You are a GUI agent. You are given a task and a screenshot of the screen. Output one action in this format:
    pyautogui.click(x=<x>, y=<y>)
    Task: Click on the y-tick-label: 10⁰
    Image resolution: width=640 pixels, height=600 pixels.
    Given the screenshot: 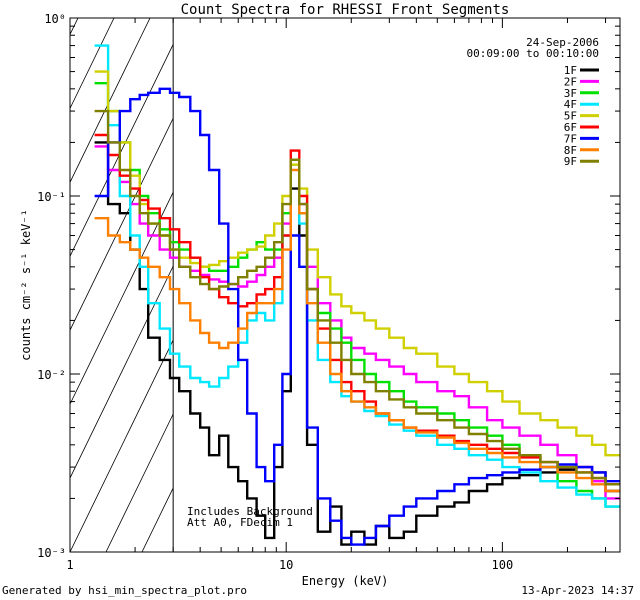 What is the action you would take?
    pyautogui.click(x=55, y=19)
    